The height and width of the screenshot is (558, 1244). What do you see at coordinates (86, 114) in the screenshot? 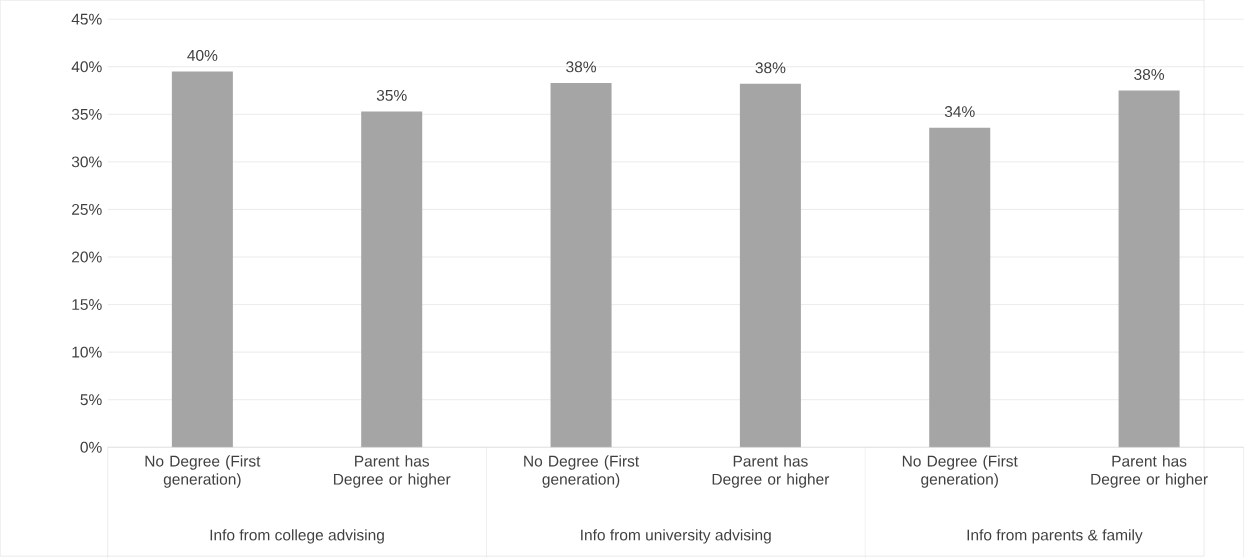
I see `y-tick-label: 35%` at bounding box center [86, 114].